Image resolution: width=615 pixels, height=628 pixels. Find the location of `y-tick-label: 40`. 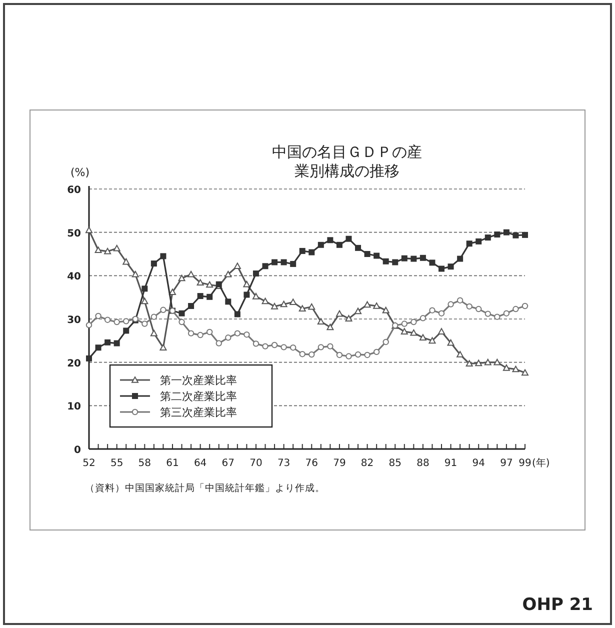

y-tick-label: 40 is located at coordinates (74, 277).